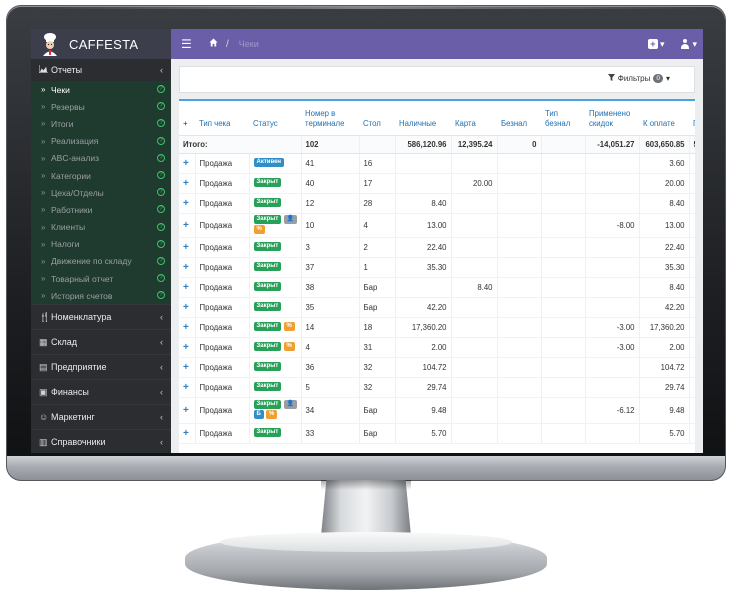  What do you see at coordinates (275, 118) in the screenshot?
I see `column-header: Статус` at bounding box center [275, 118].